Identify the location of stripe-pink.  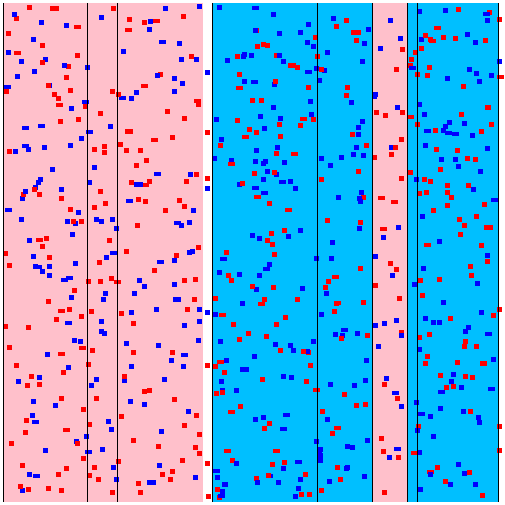
(389, 252).